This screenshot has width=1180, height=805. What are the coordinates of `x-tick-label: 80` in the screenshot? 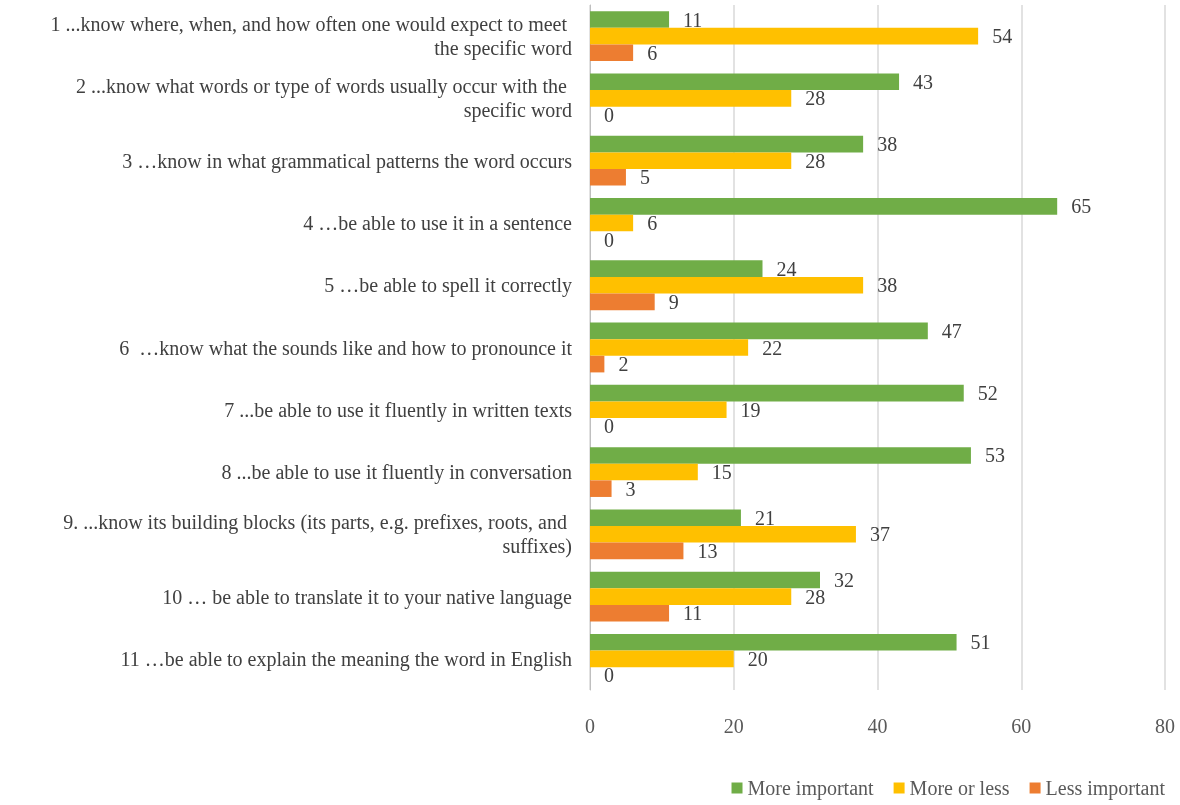 It's located at (1165, 726).